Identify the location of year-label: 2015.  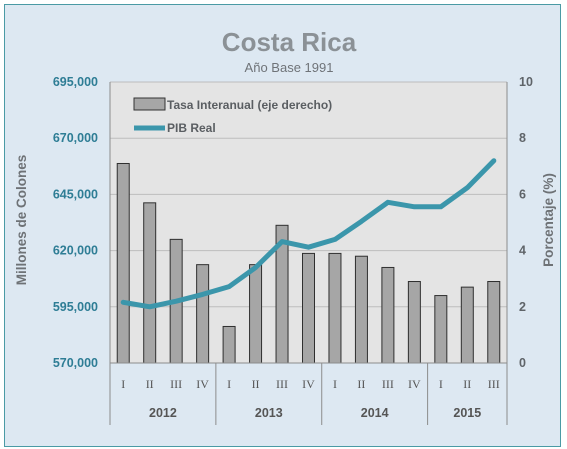
(467, 413).